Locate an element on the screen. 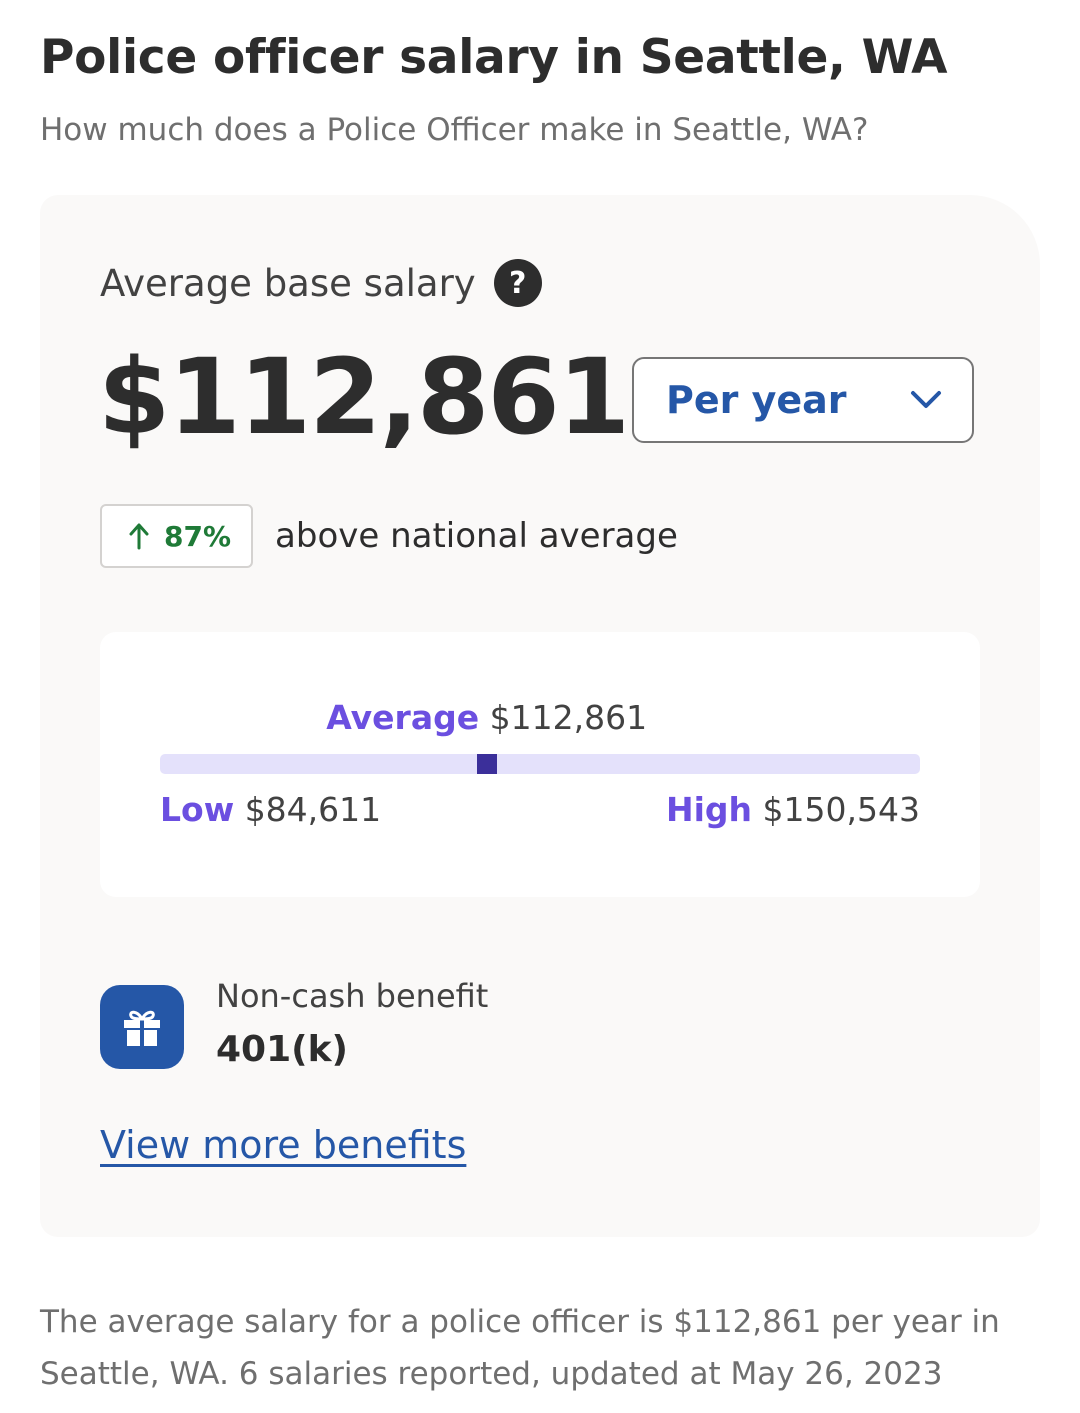 The width and height of the screenshot is (1080, 1413). range-high: High $150,543 is located at coordinates (793, 809).